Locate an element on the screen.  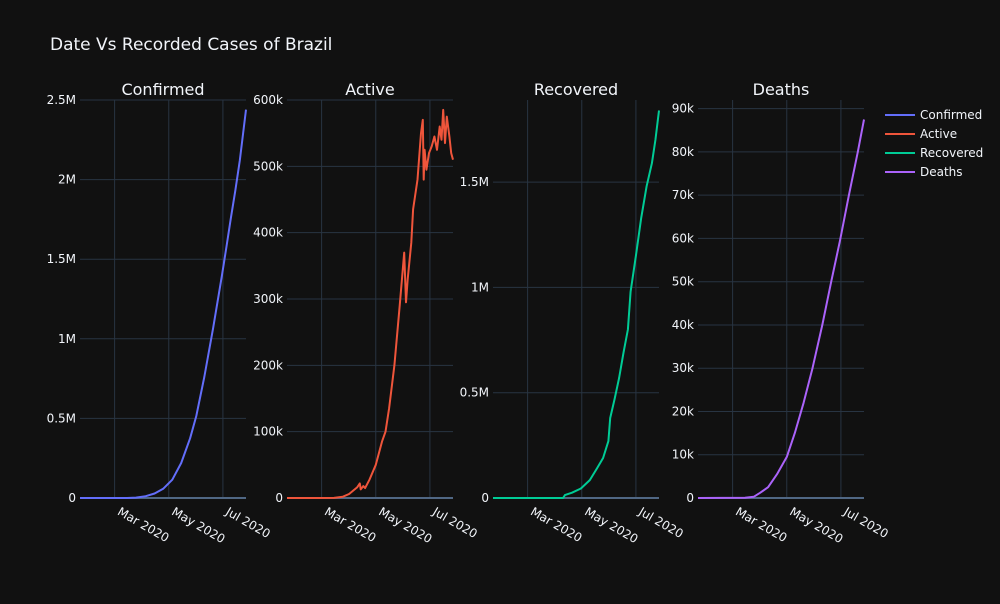
y-tick-label: 400k is located at coordinates (268, 233).